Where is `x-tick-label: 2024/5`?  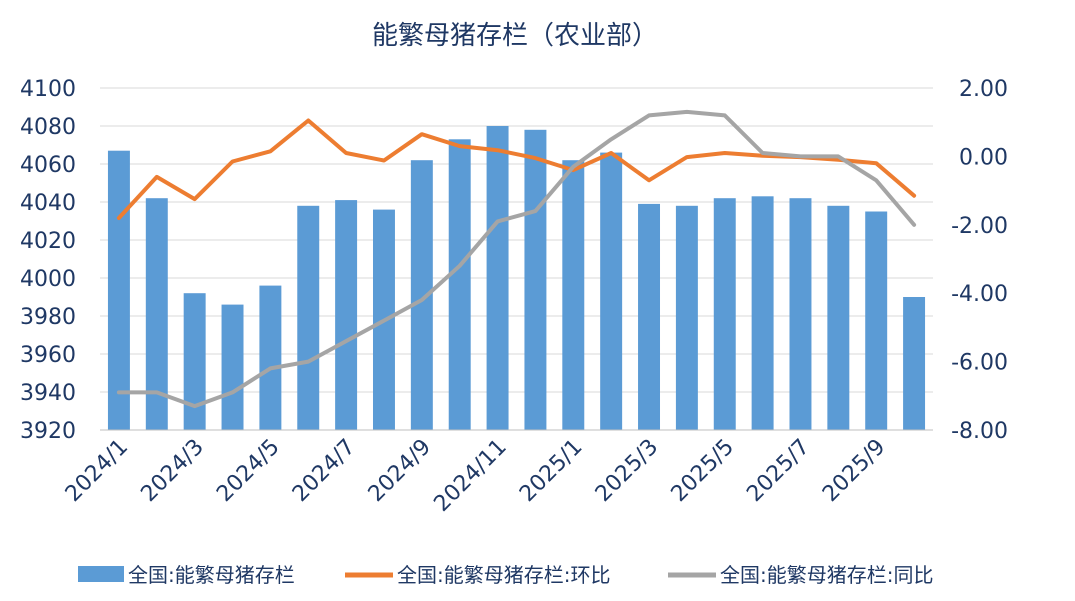 x-tick-label: 2024/5 is located at coordinates (248, 471).